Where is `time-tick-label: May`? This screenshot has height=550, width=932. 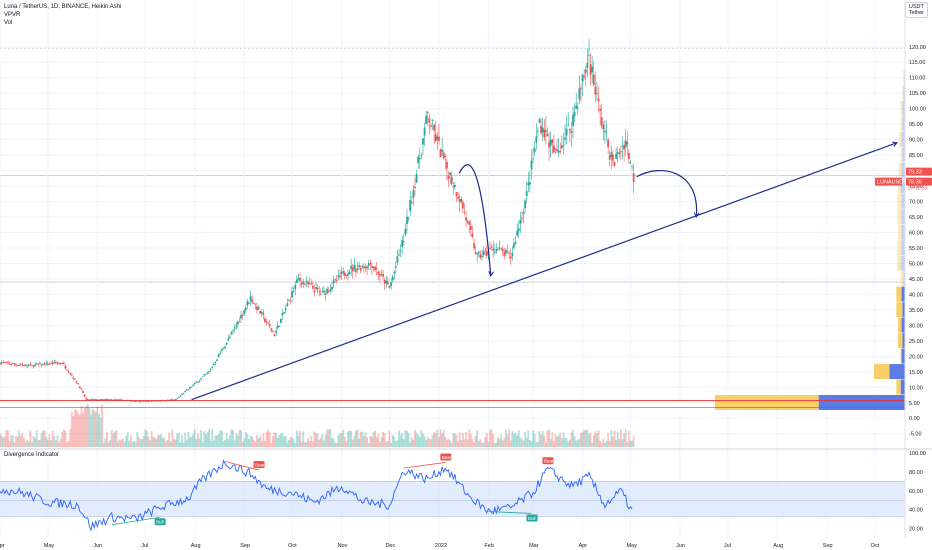
time-tick-label: May is located at coordinates (49, 546).